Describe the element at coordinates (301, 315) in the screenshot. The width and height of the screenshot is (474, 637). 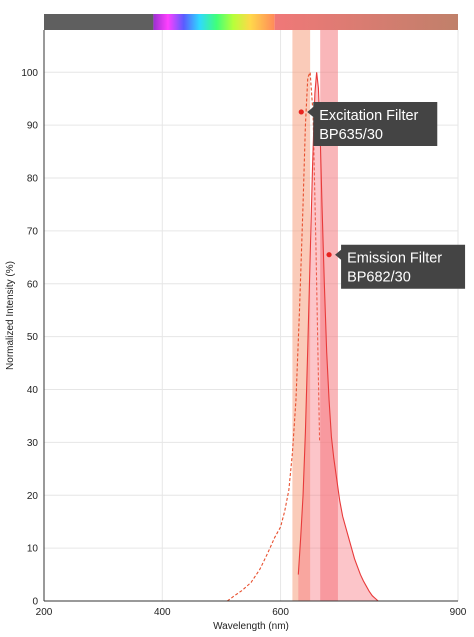
I see `filter-band-excitation` at that location.